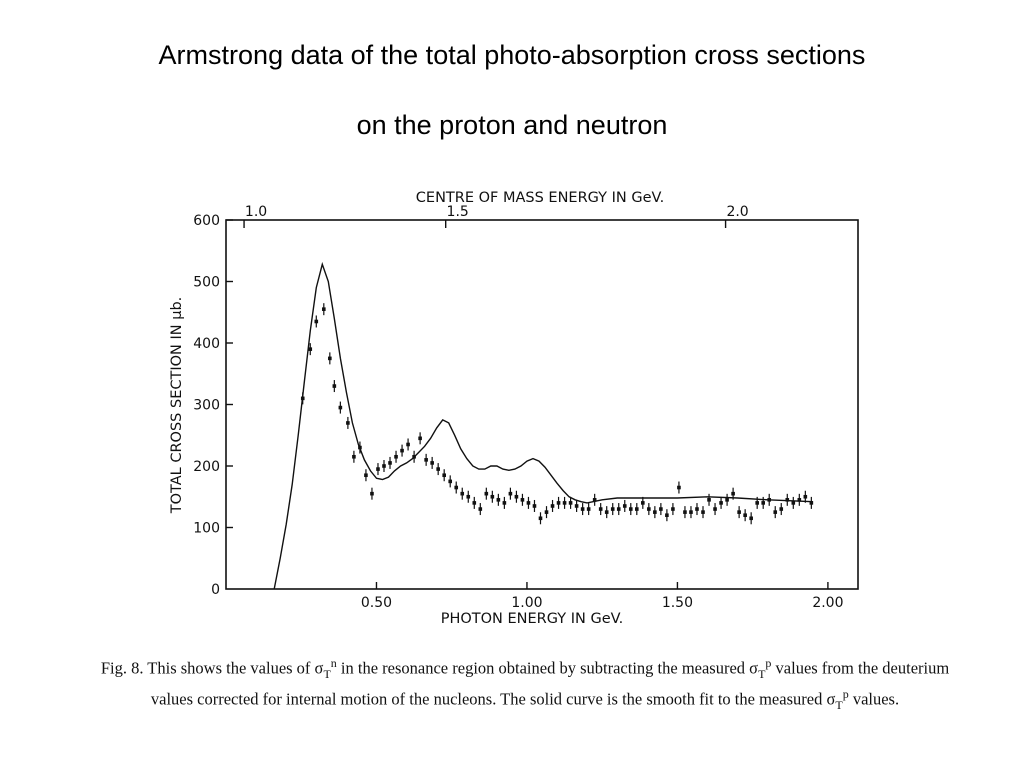  I want to click on y-tick-label: 200, so click(206, 467).